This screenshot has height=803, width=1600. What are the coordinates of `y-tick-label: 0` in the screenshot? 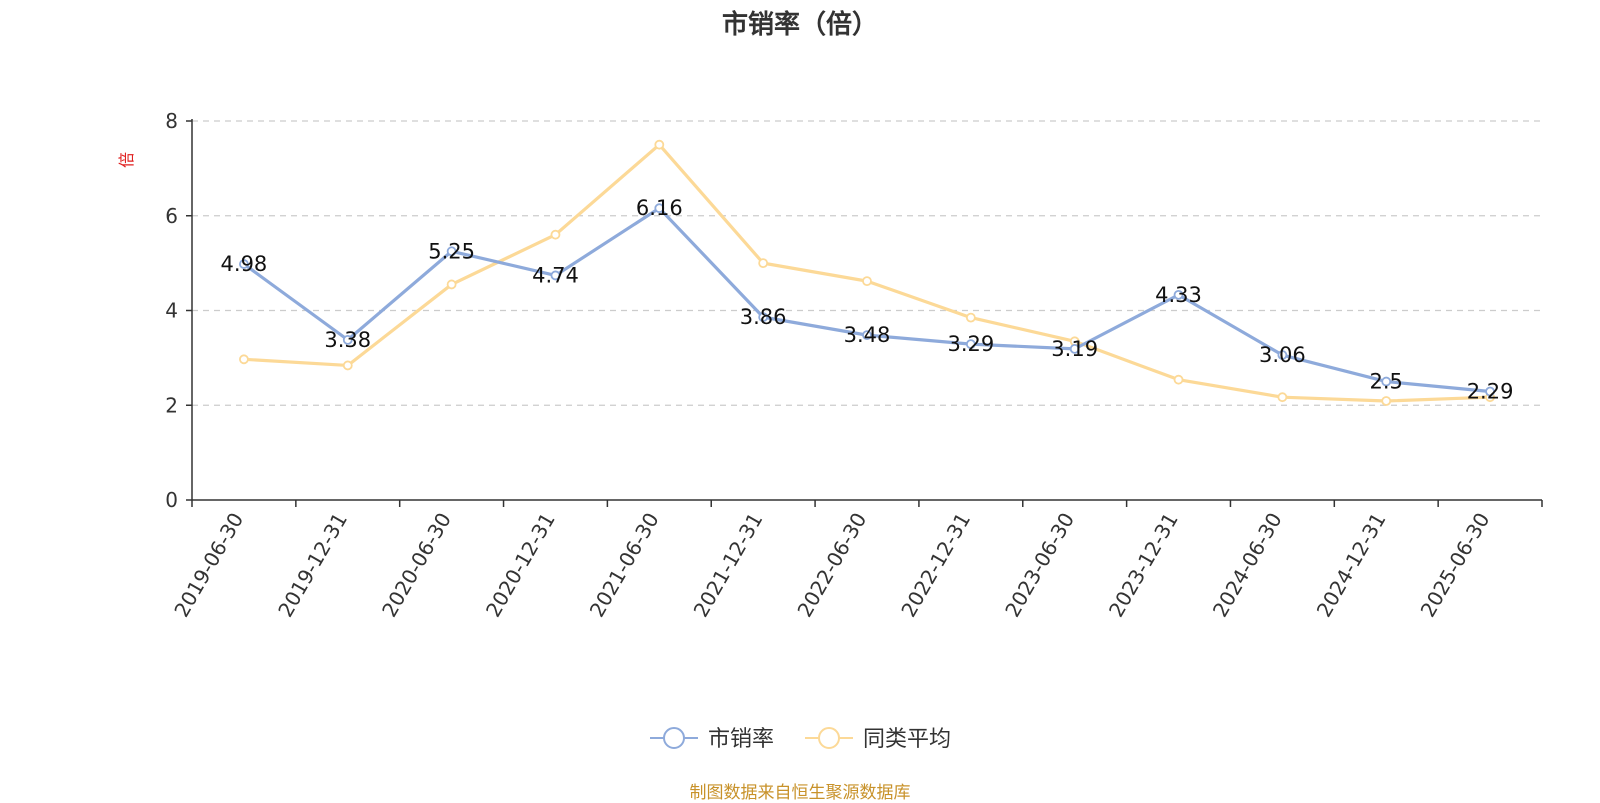 It's located at (171, 500).